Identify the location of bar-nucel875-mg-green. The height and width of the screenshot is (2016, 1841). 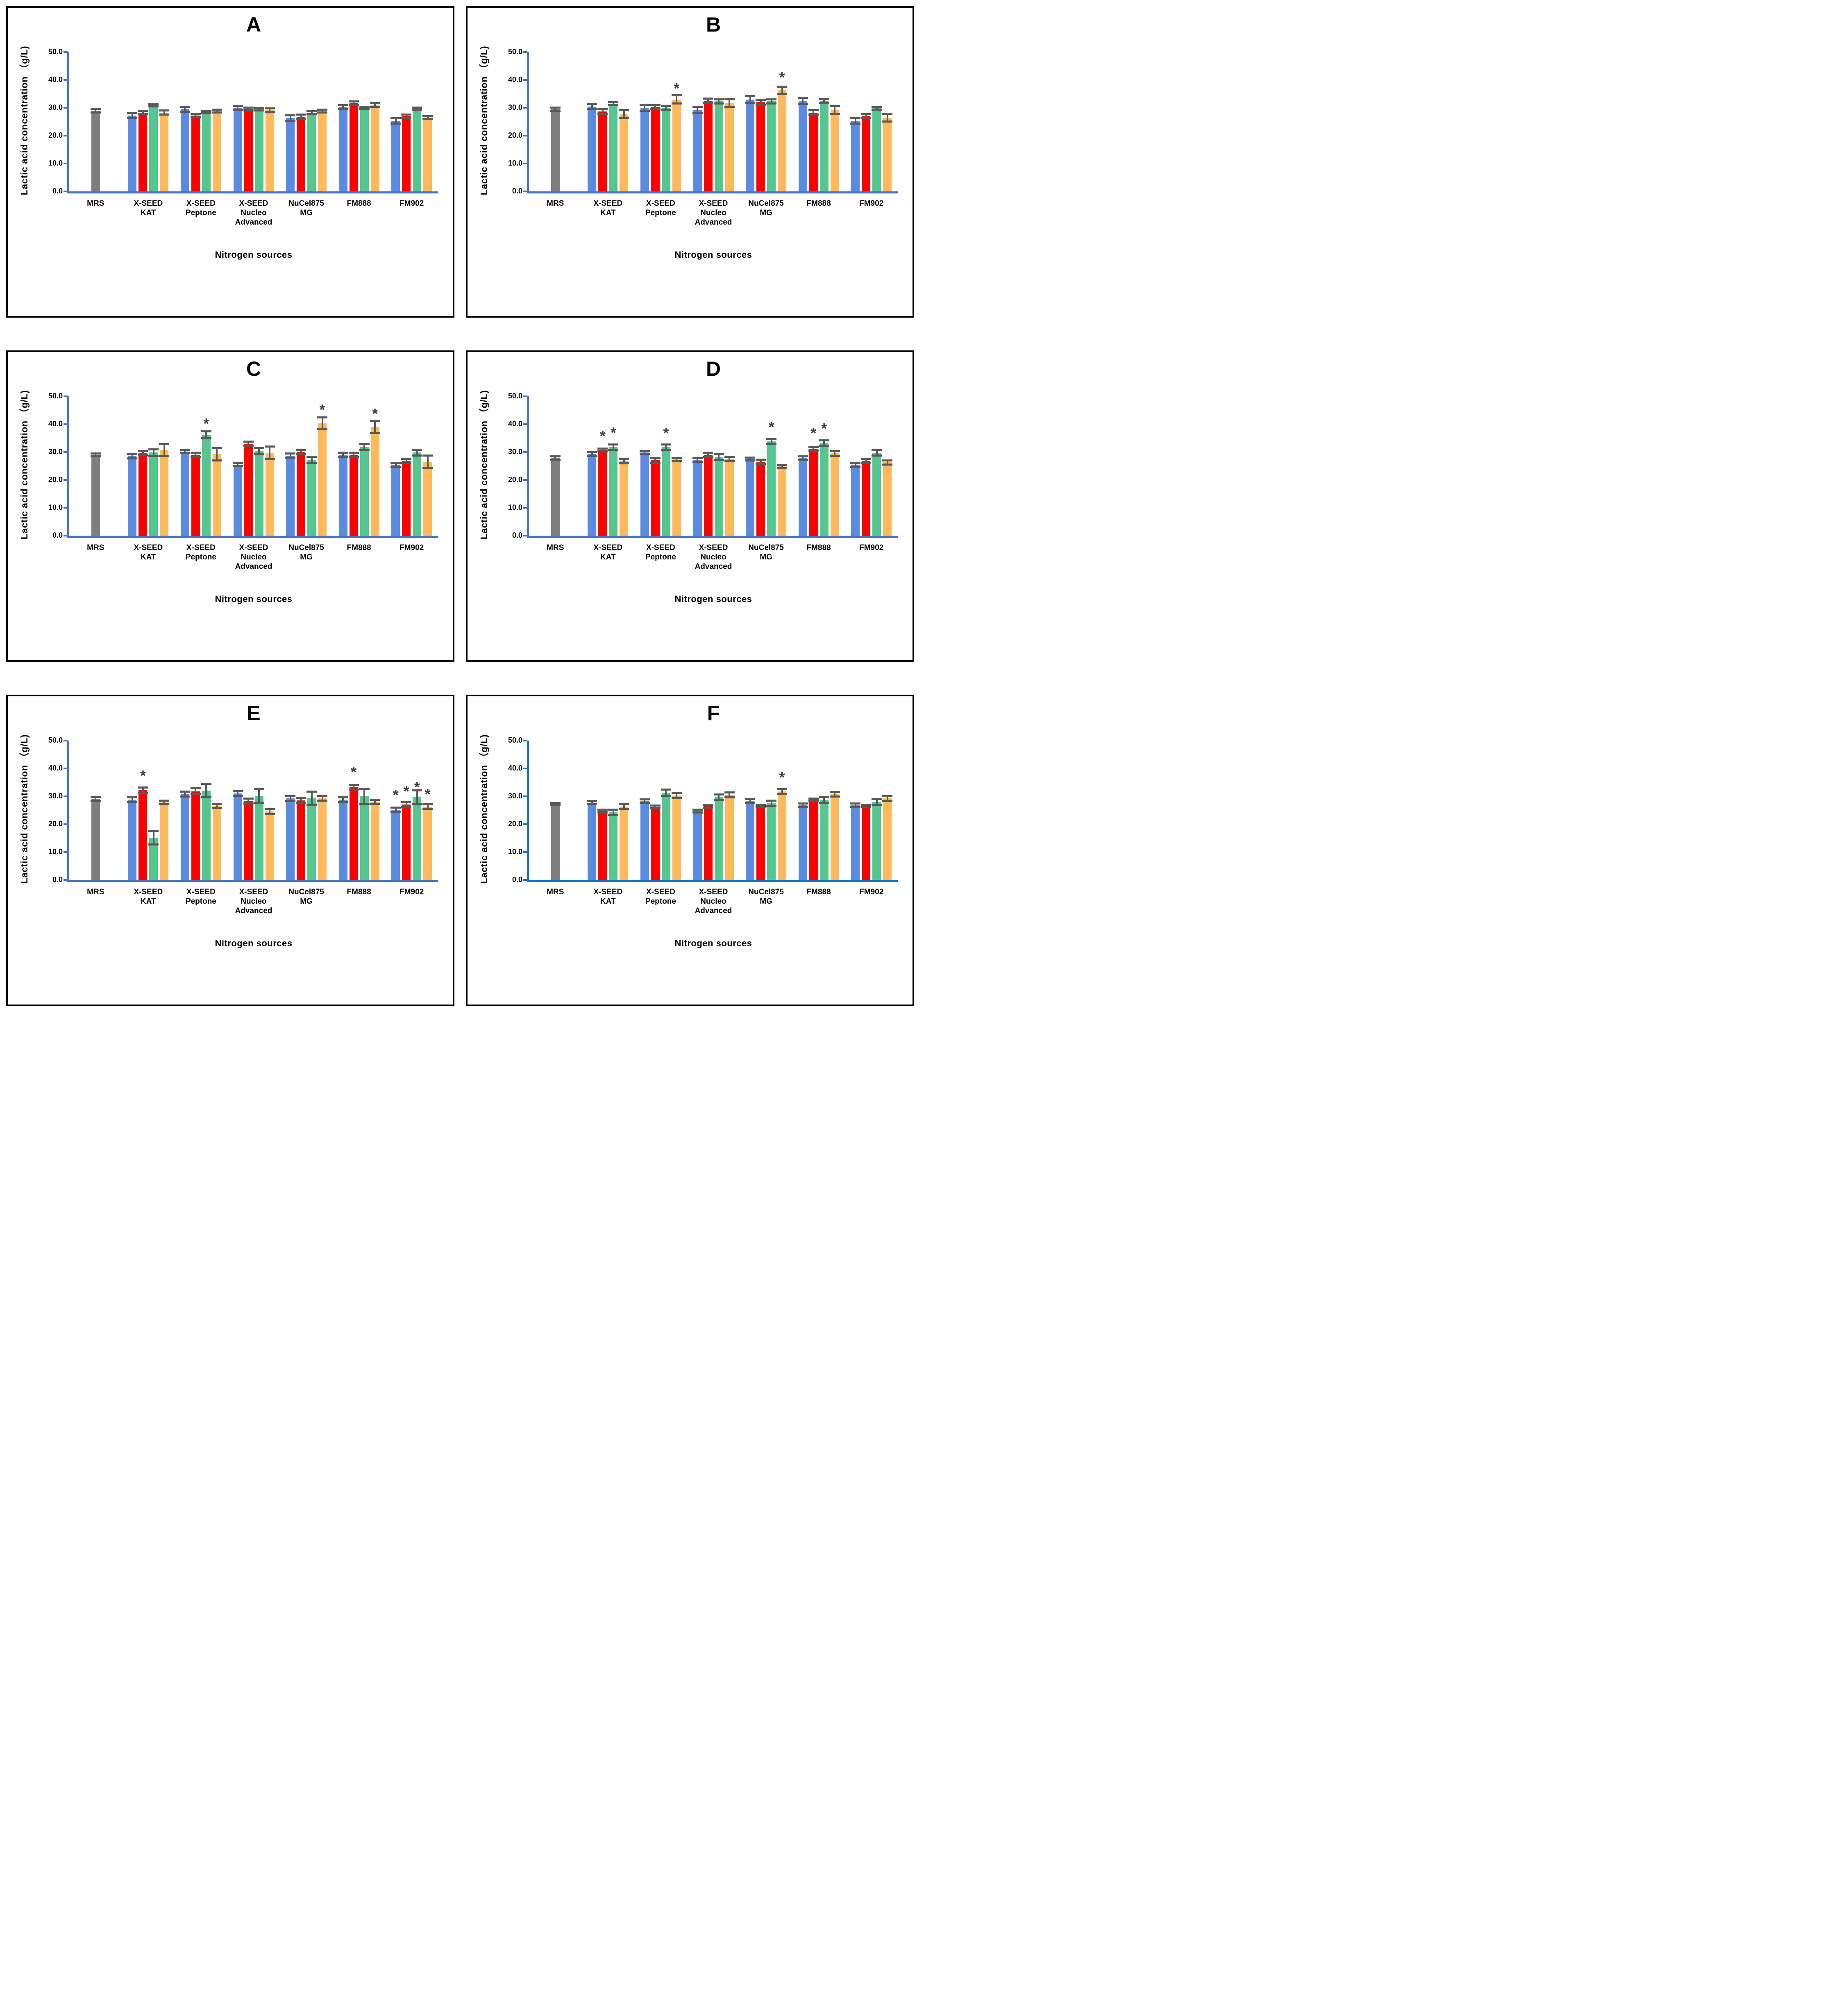
(312, 839).